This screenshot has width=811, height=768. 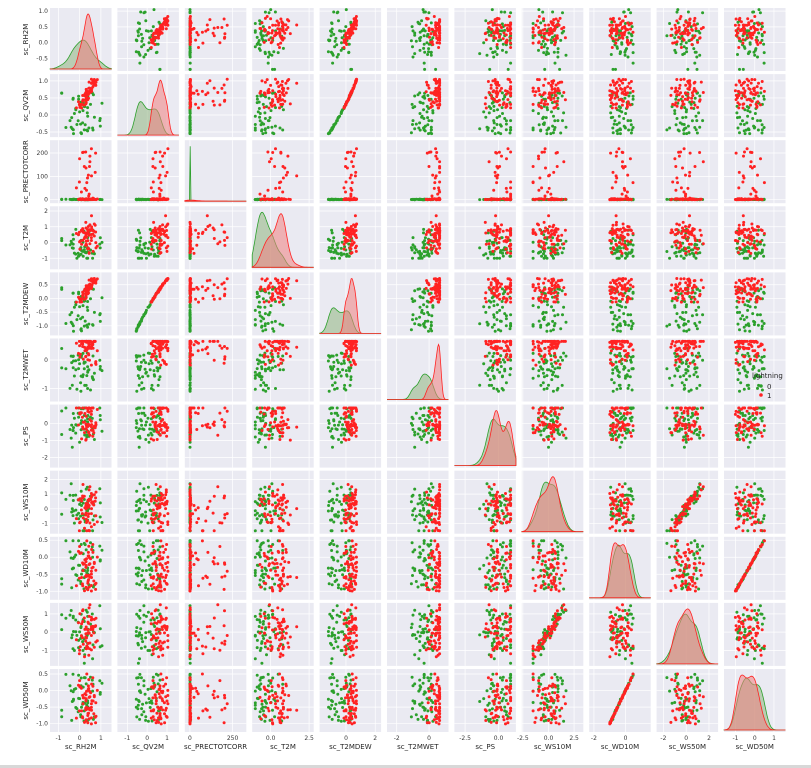 What do you see at coordinates (148, 172) in the screenshot?
I see `panel-sc_PRECTOTCORR-vs-sc_QV2M` at bounding box center [148, 172].